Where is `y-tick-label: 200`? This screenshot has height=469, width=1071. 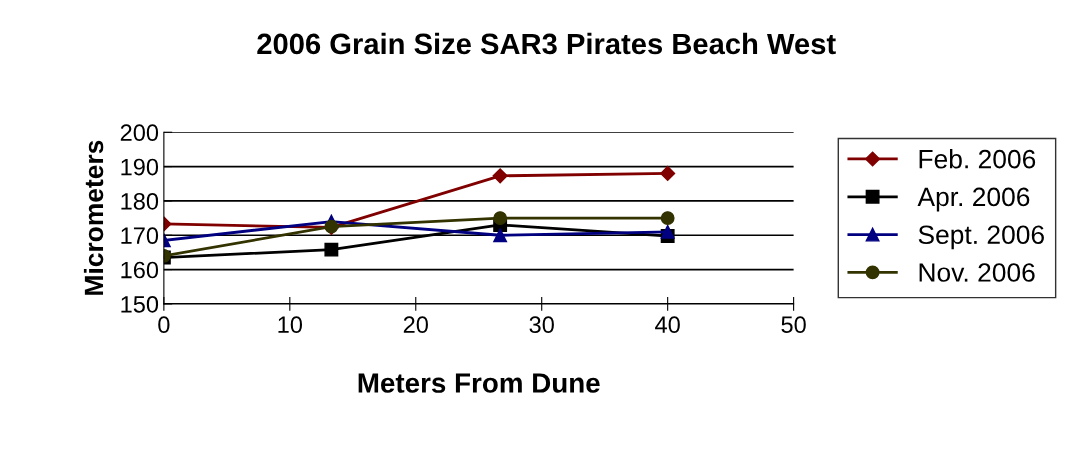
y-tick-label: 200 is located at coordinates (139, 133).